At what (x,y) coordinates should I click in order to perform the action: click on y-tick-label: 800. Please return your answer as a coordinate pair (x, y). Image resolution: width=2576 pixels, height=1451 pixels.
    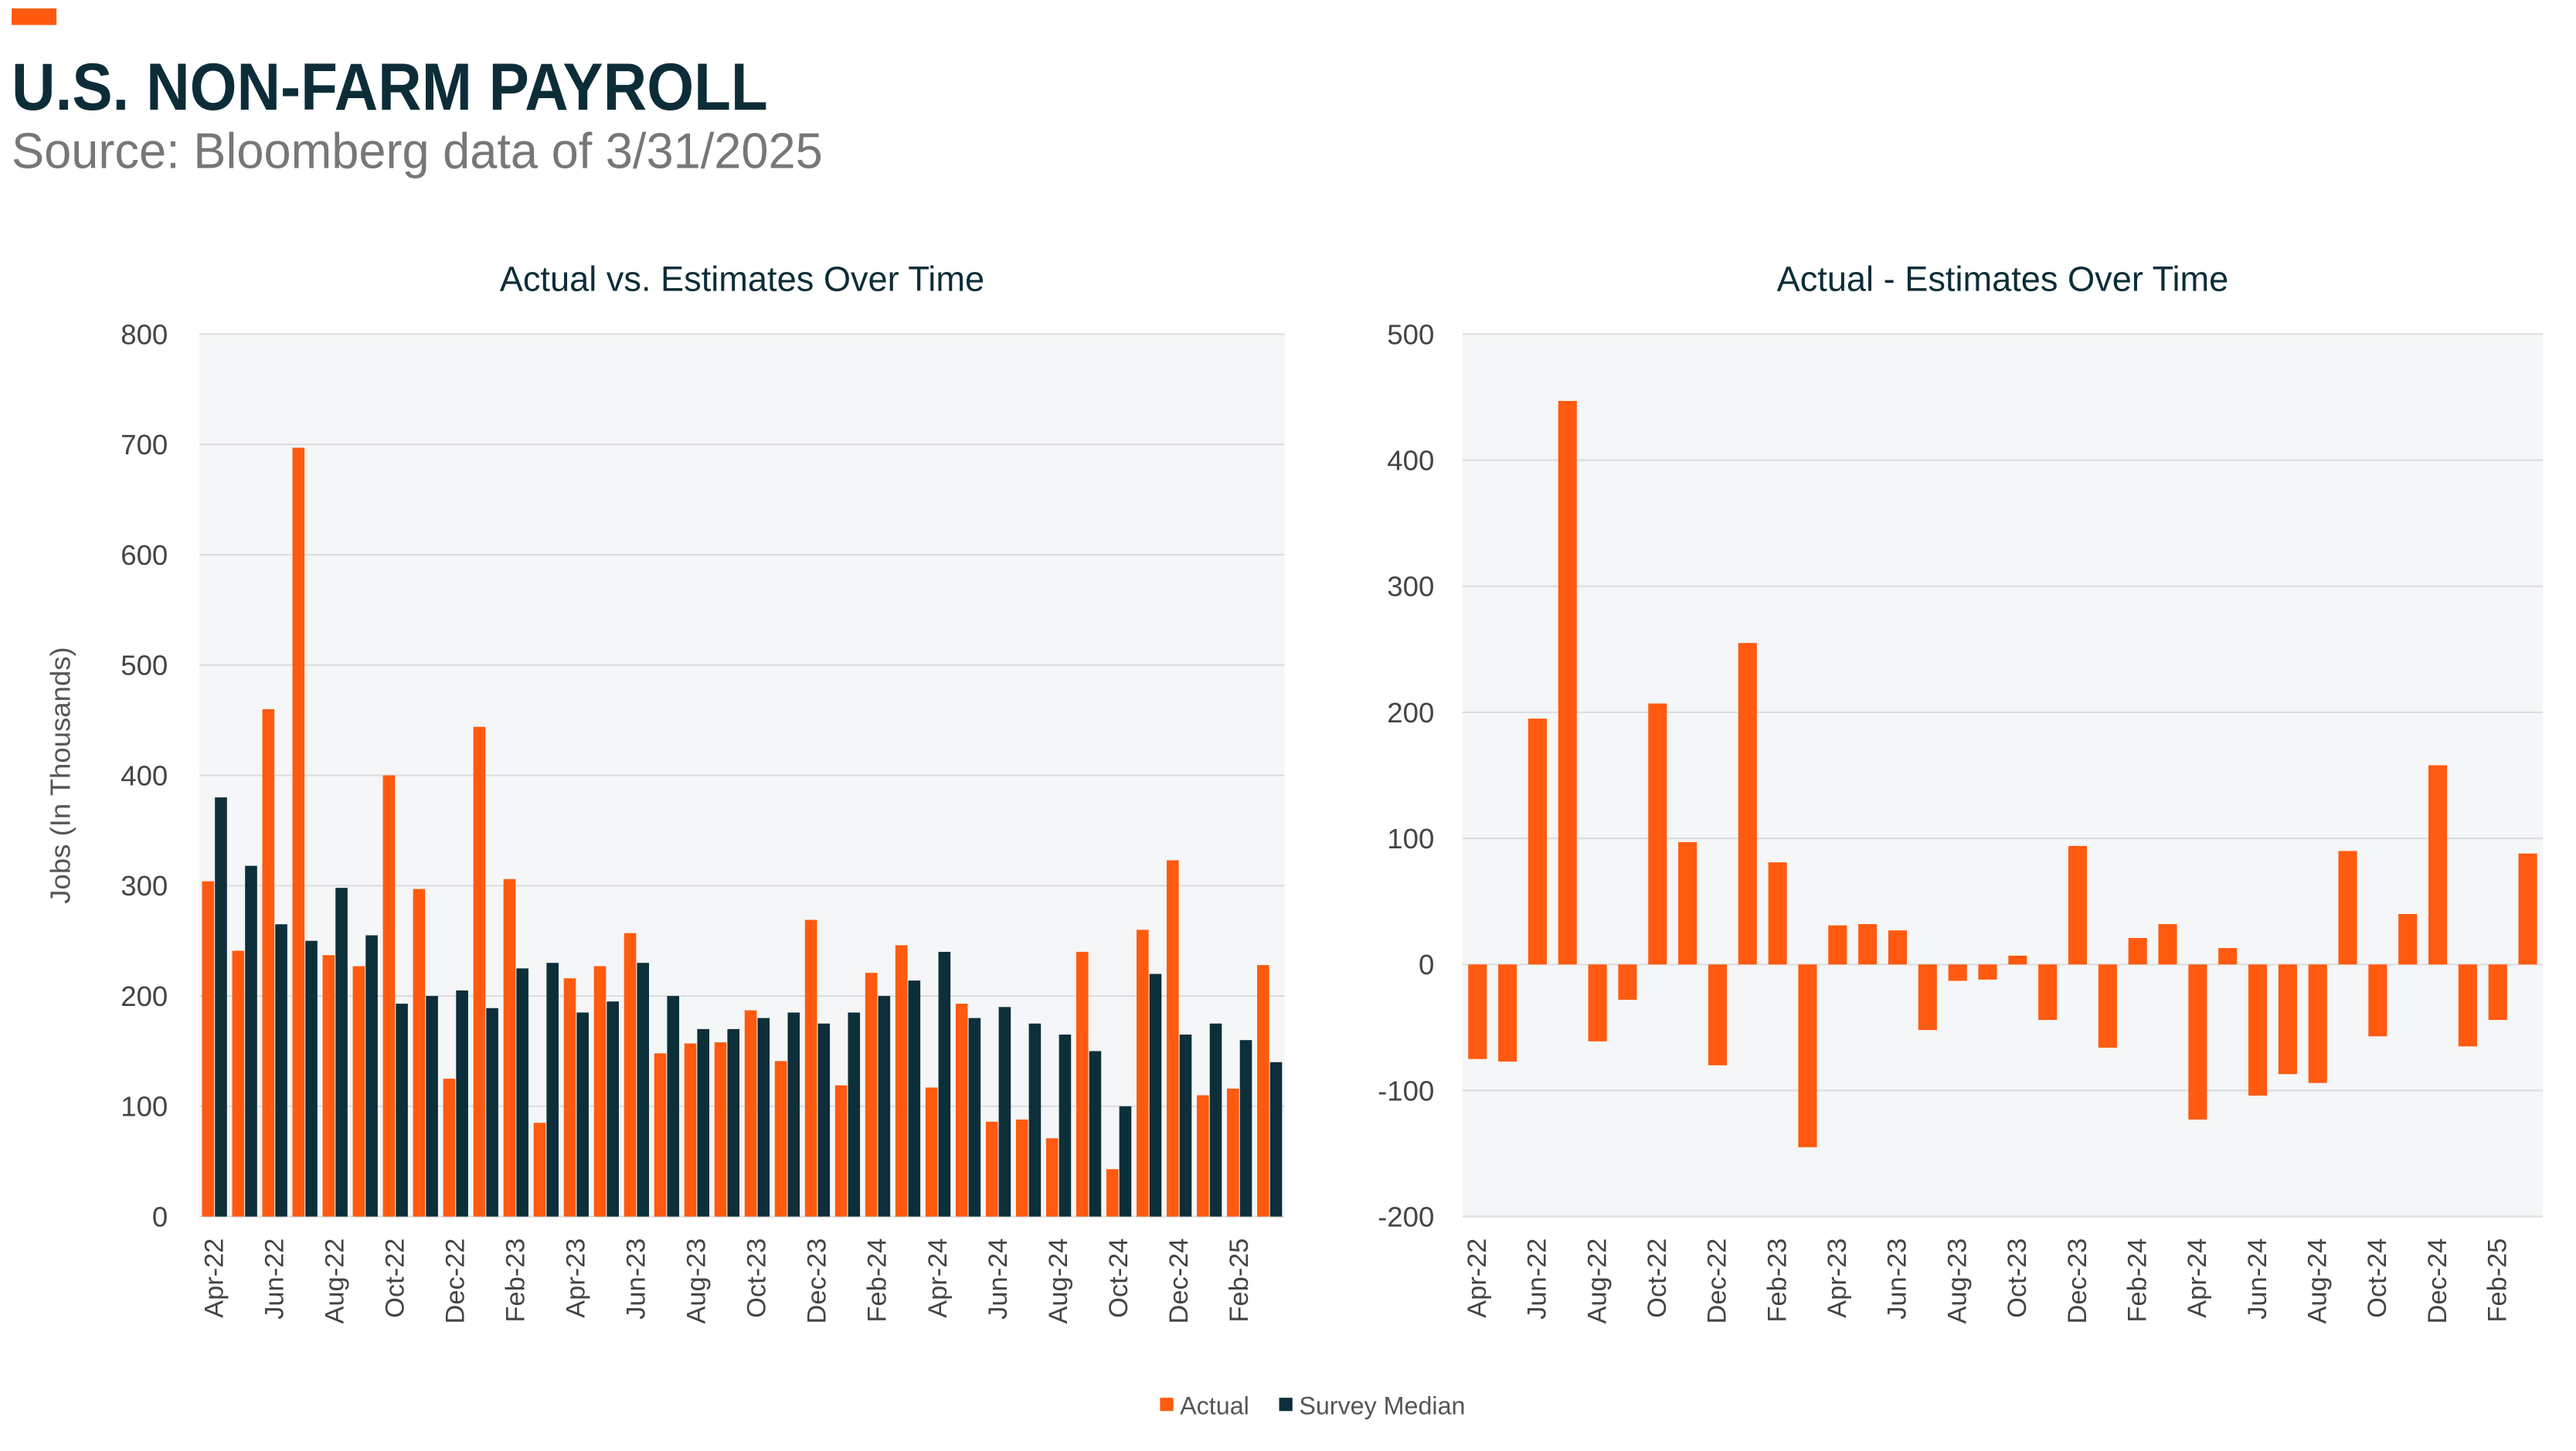
    Looking at the image, I should click on (144, 334).